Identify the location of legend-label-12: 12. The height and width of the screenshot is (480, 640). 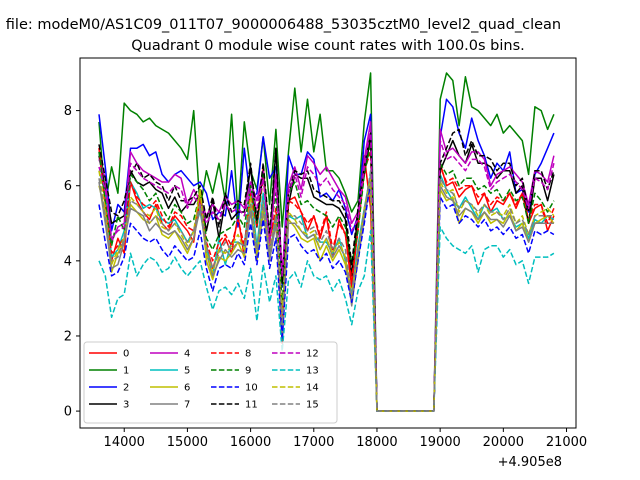
(312, 354).